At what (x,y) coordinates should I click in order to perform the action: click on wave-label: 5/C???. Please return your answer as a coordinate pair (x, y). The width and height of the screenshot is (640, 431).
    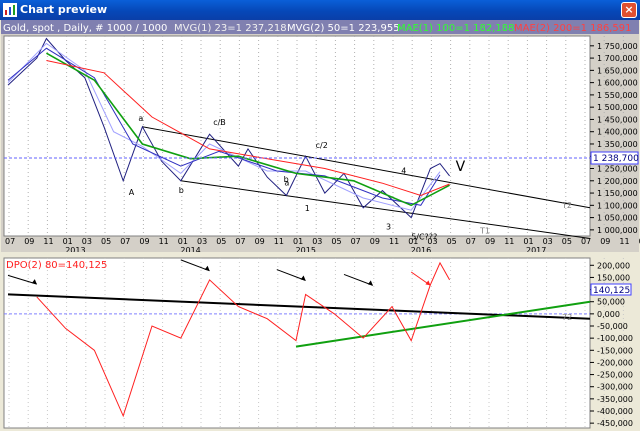
    Looking at the image, I should click on (424, 237).